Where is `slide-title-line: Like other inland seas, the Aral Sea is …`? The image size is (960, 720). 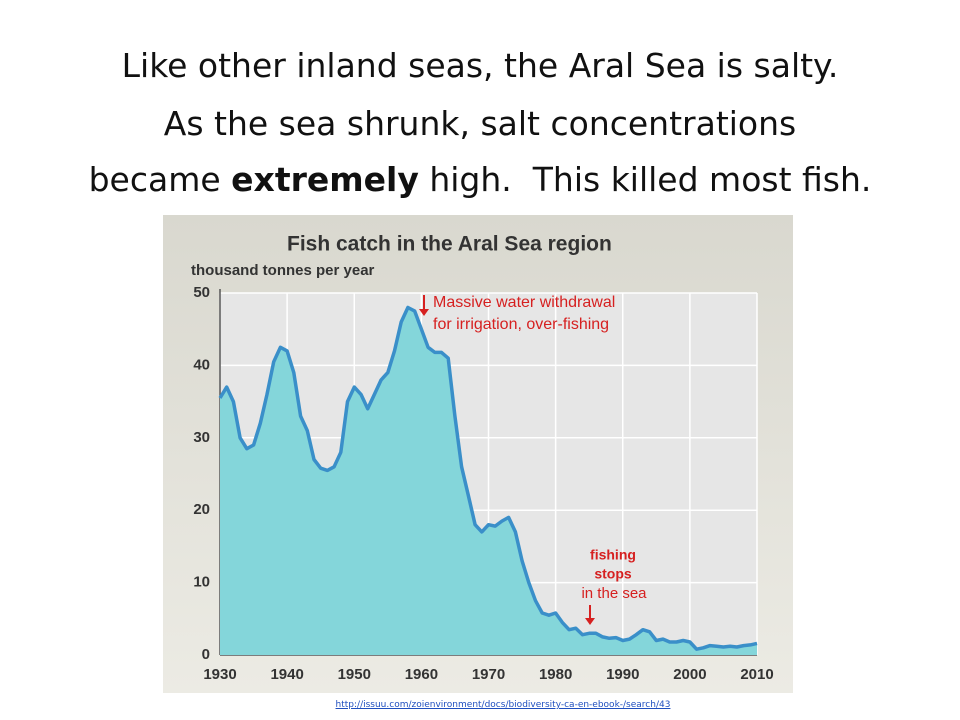
slide-title-line: Like other inland seas, the Aral Sea is … is located at coordinates (480, 65).